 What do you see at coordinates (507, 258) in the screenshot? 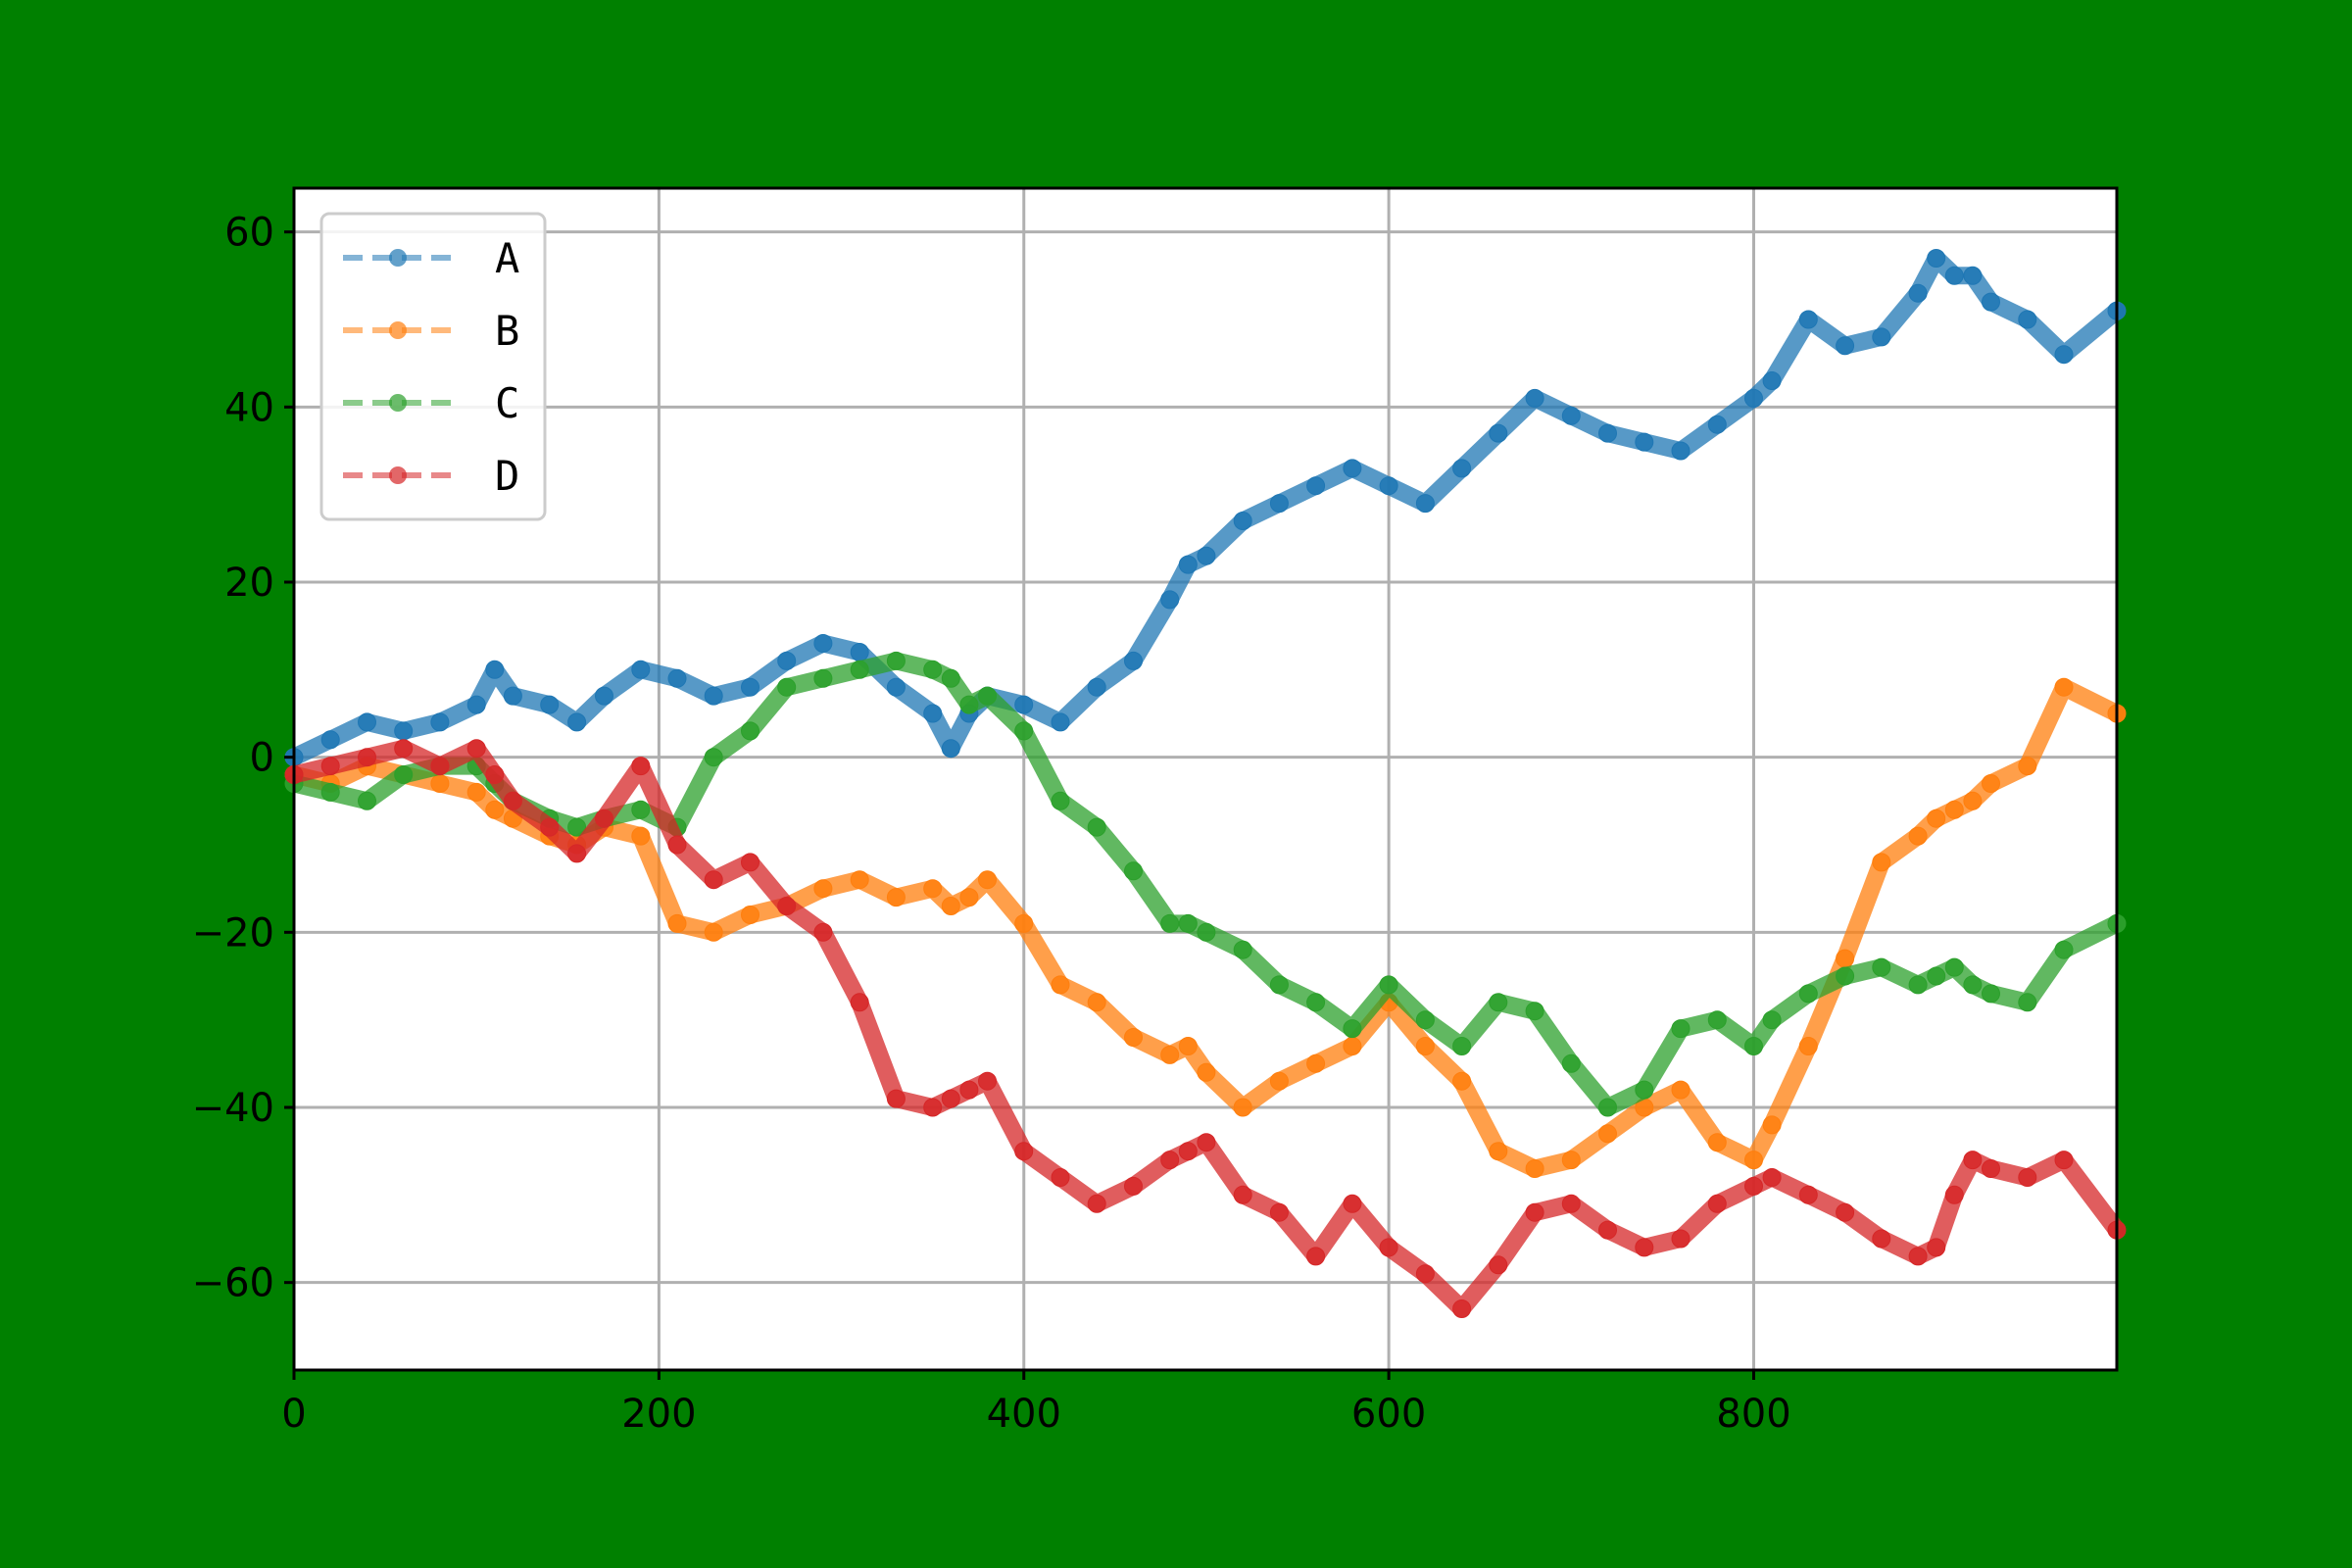
I see `legend-label-a: A` at bounding box center [507, 258].